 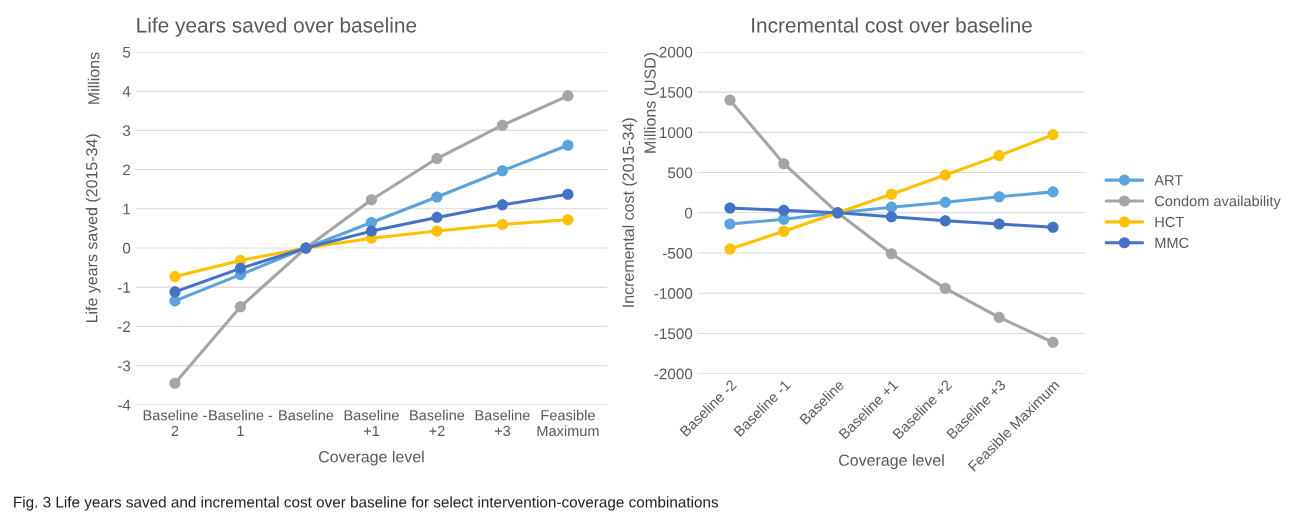 What do you see at coordinates (630, 212) in the screenshot?
I see `y-axis-title: Incremental cost (2015-34)` at bounding box center [630, 212].